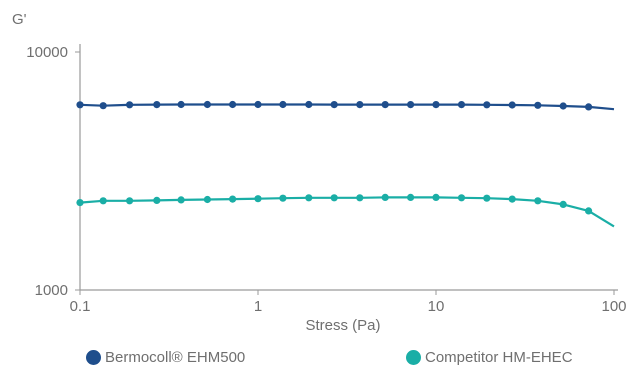  Describe the element at coordinates (613, 306) in the screenshot. I see `x-tick-label: 100` at that location.